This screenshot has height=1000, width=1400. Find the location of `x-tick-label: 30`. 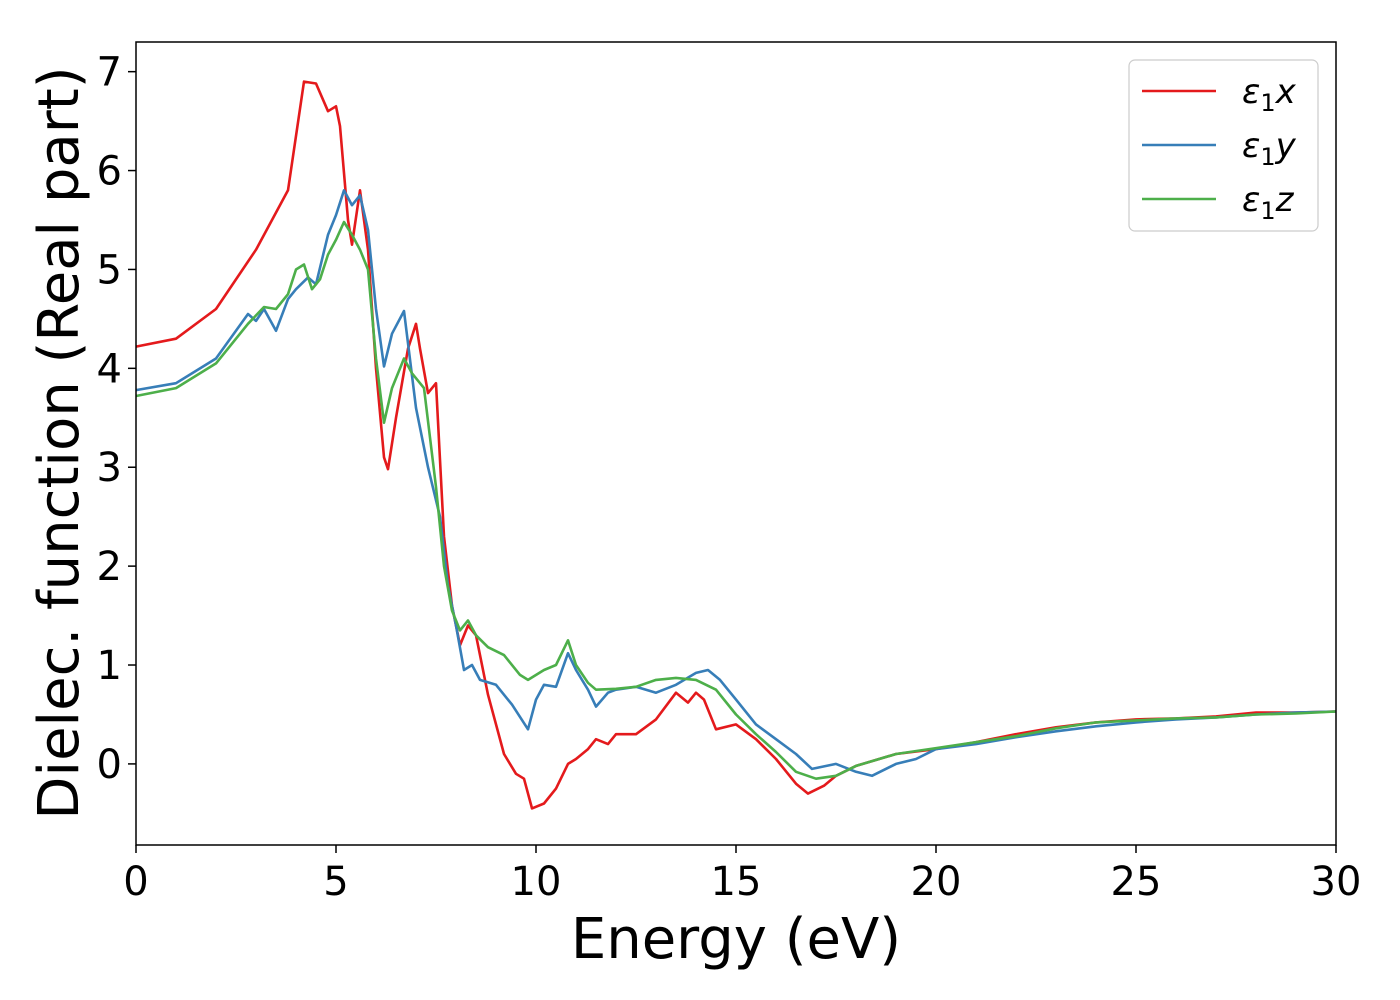

x-tick-label: 30 is located at coordinates (1336, 882).